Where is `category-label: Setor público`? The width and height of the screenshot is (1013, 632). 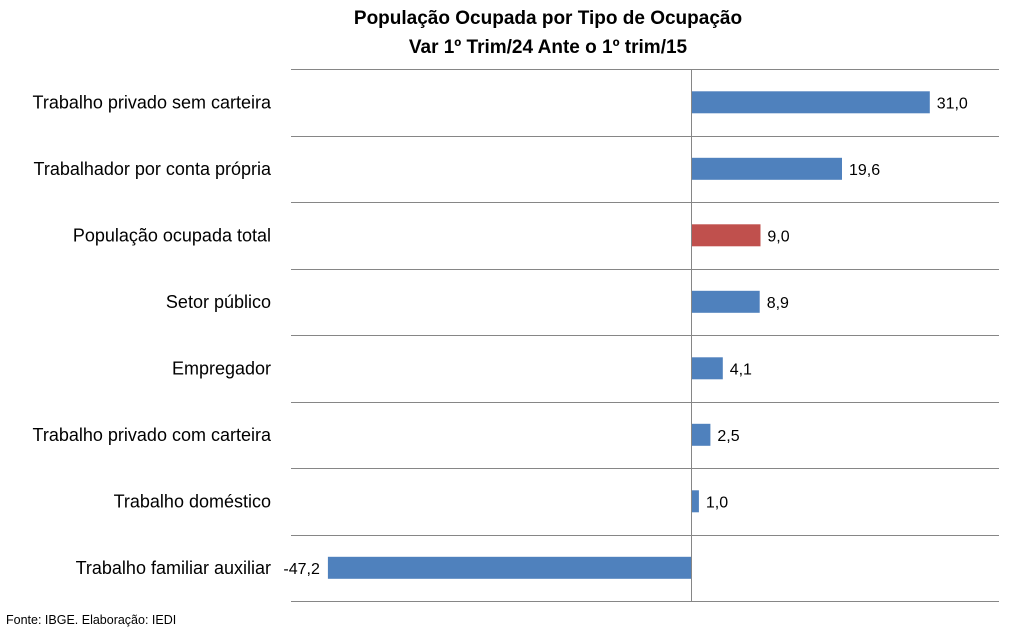
category-label: Setor público is located at coordinates (218, 302).